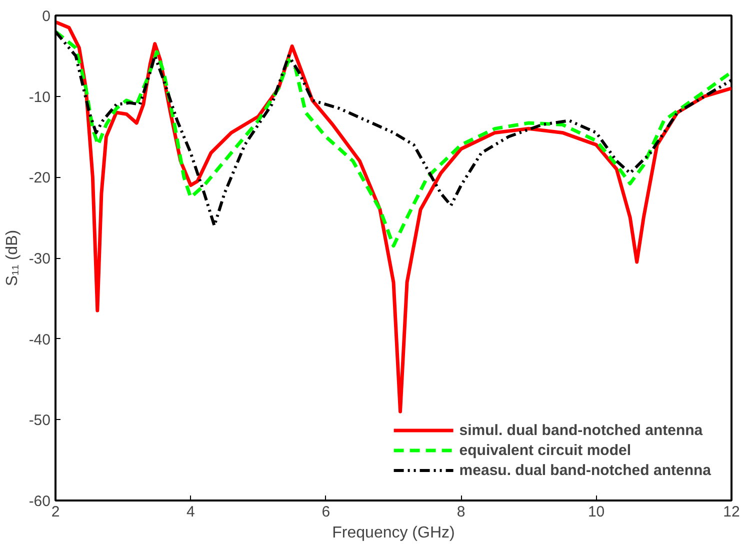 This screenshot has height=544, width=741. What do you see at coordinates (585, 470) in the screenshot?
I see `legend-label: measu. dual band-notched antenna` at bounding box center [585, 470].